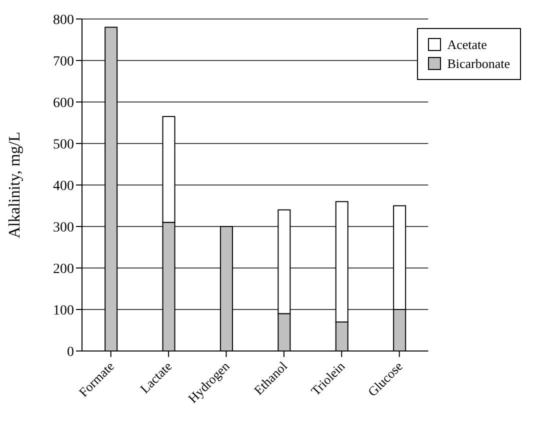 The width and height of the screenshot is (543, 429). What do you see at coordinates (63, 144) in the screenshot?
I see `y-tick-label: 500` at bounding box center [63, 144].